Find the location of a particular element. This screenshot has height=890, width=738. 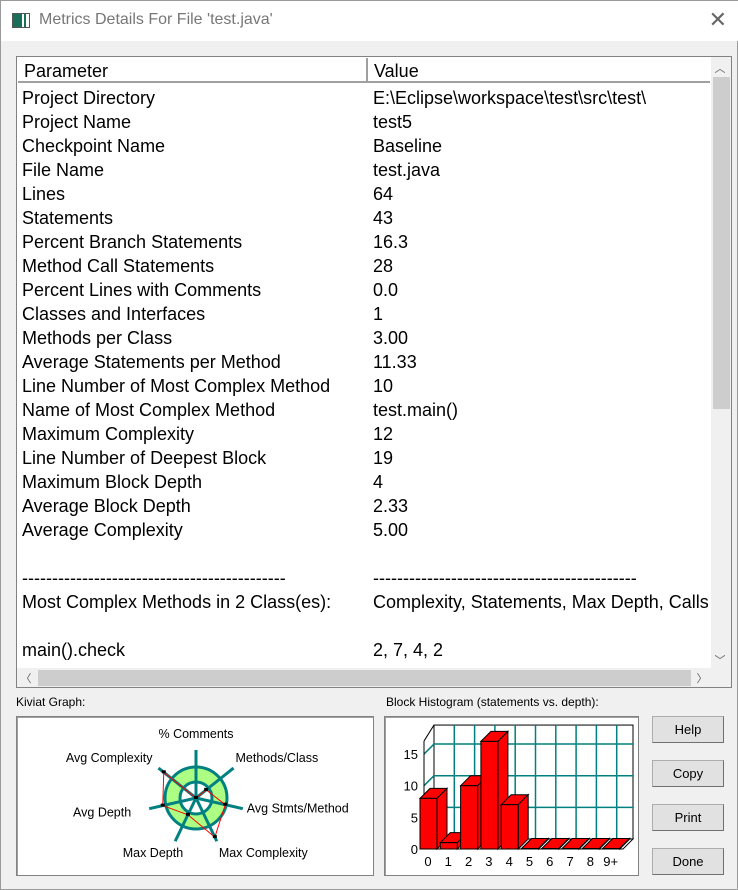

scroll-right-icon: 〉 is located at coordinates (702, 679).